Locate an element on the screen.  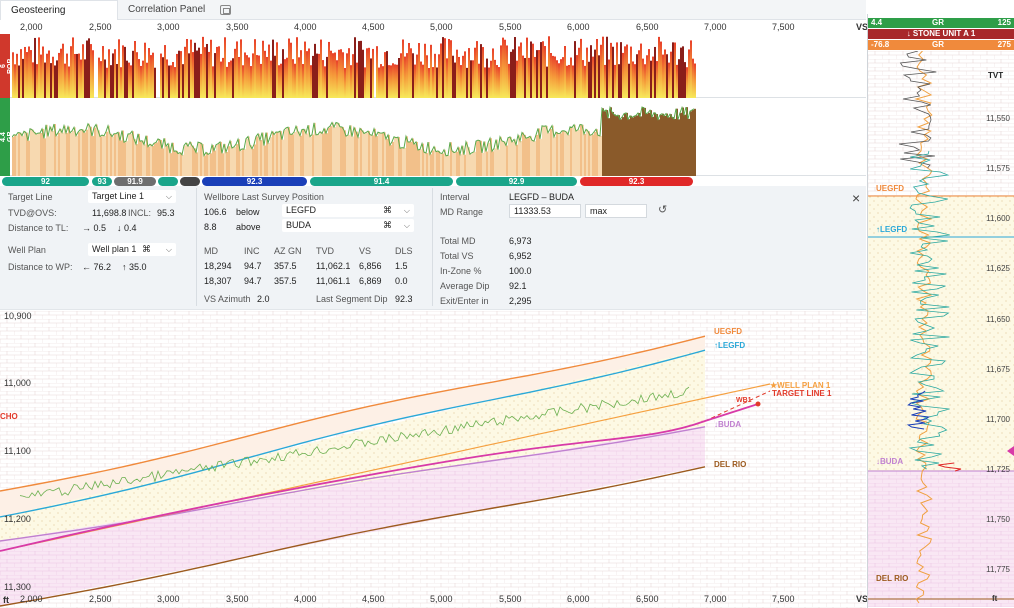
chevron-down-icon: ⌵ is located at coordinates (406, 210).